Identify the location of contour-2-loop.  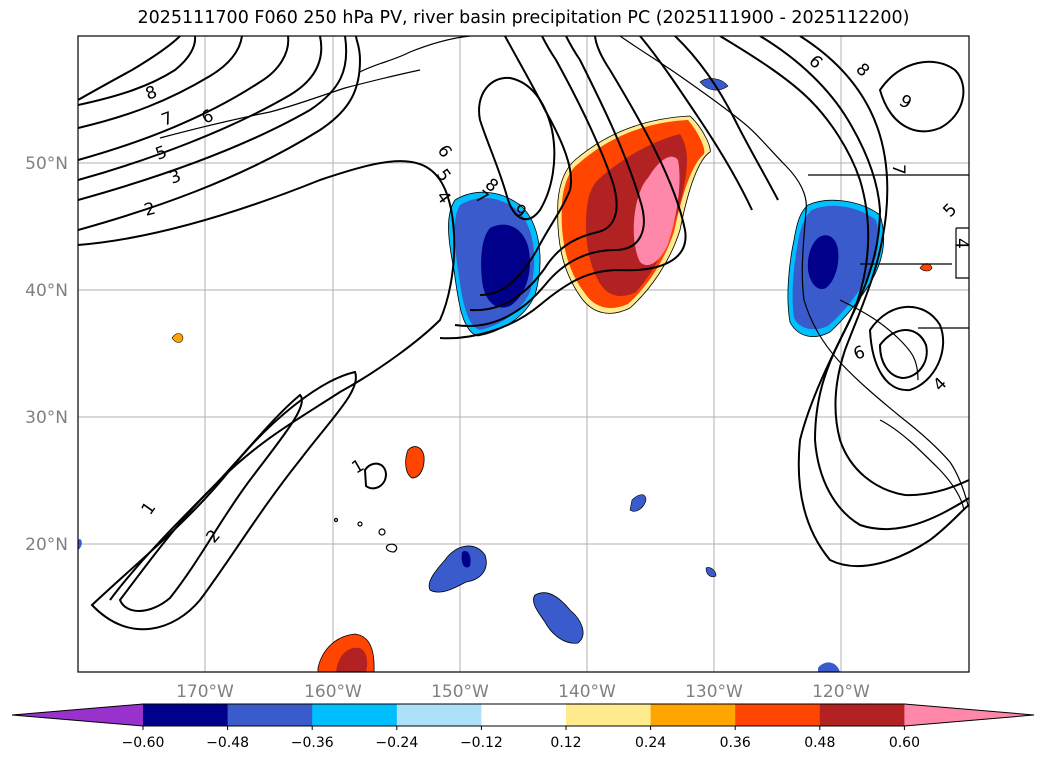
(210, 502).